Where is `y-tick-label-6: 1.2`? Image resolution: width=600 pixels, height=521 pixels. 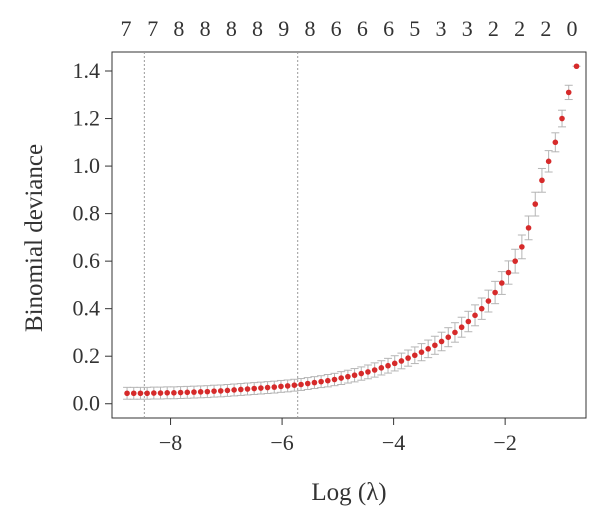 y-tick-label-6: 1.2 is located at coordinates (87, 118).